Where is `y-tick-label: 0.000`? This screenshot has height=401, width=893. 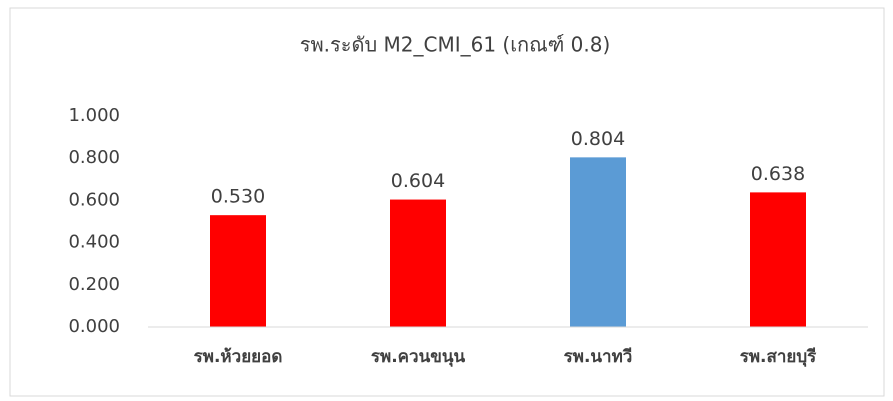 y-tick-label: 0.000 is located at coordinates (94, 326).